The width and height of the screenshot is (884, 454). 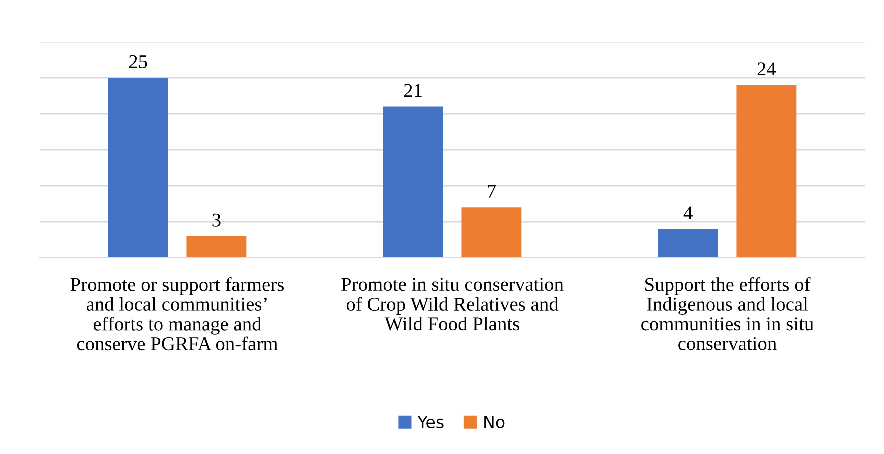 I want to click on legend-label: No, so click(x=494, y=422).